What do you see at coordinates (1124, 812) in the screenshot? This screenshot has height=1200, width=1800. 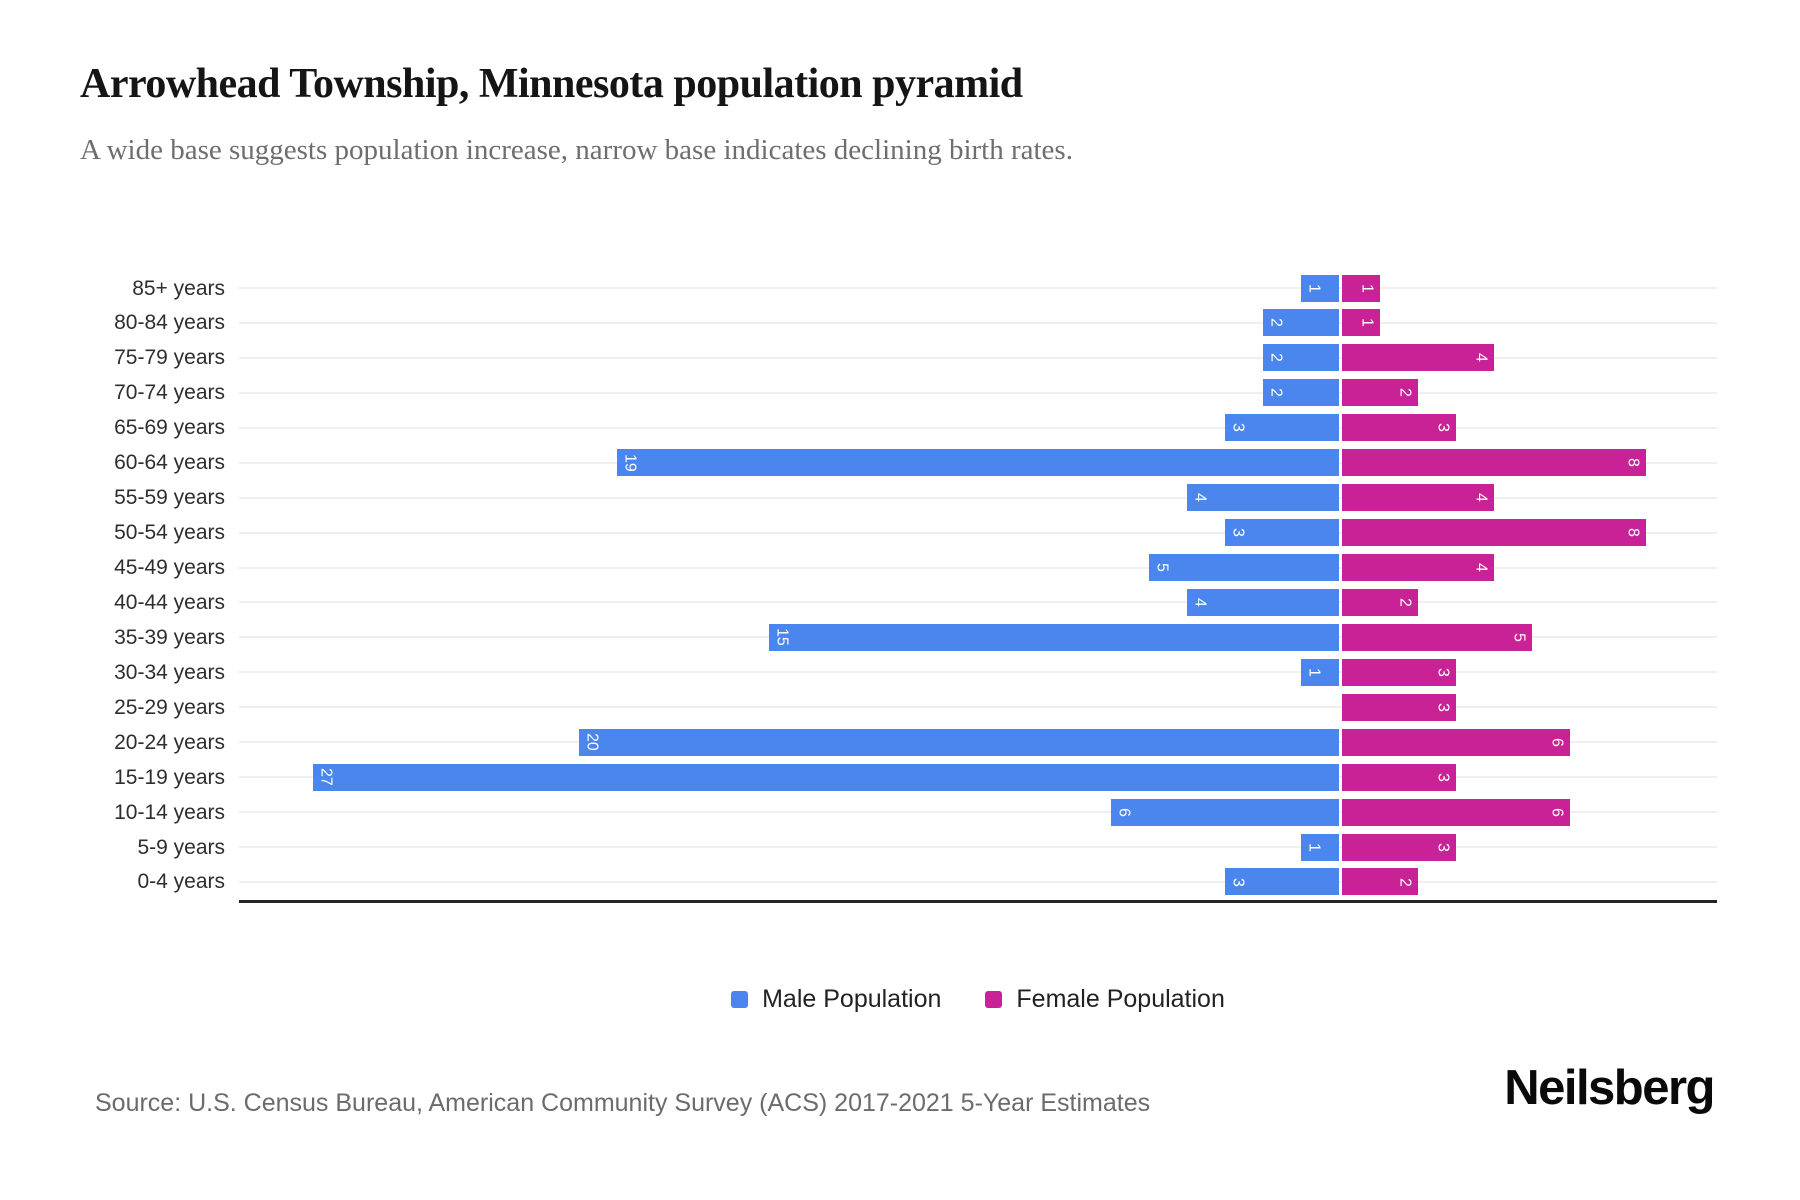 I see `male-bar-value: 6` at bounding box center [1124, 812].